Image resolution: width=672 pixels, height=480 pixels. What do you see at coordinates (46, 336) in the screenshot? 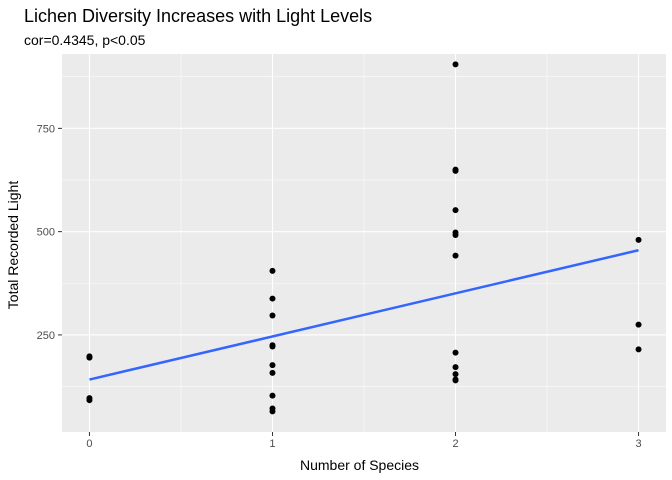
I see `y-tick-label: 250` at bounding box center [46, 336].